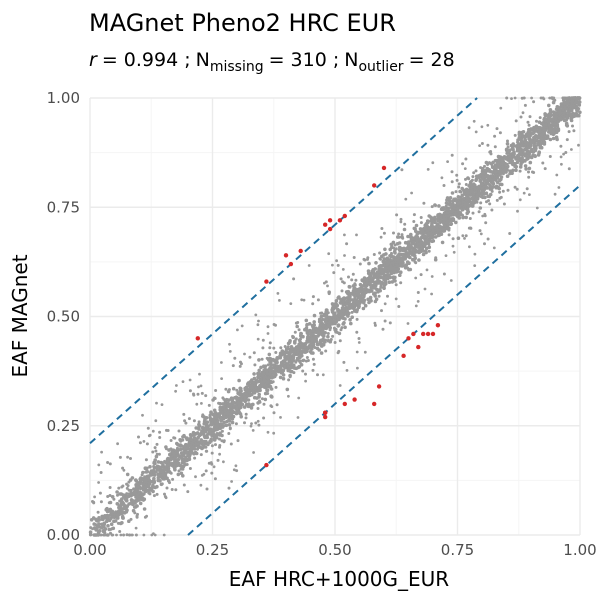 The width and height of the screenshot is (600, 600). I want to click on outlier-point, so click(197, 338).